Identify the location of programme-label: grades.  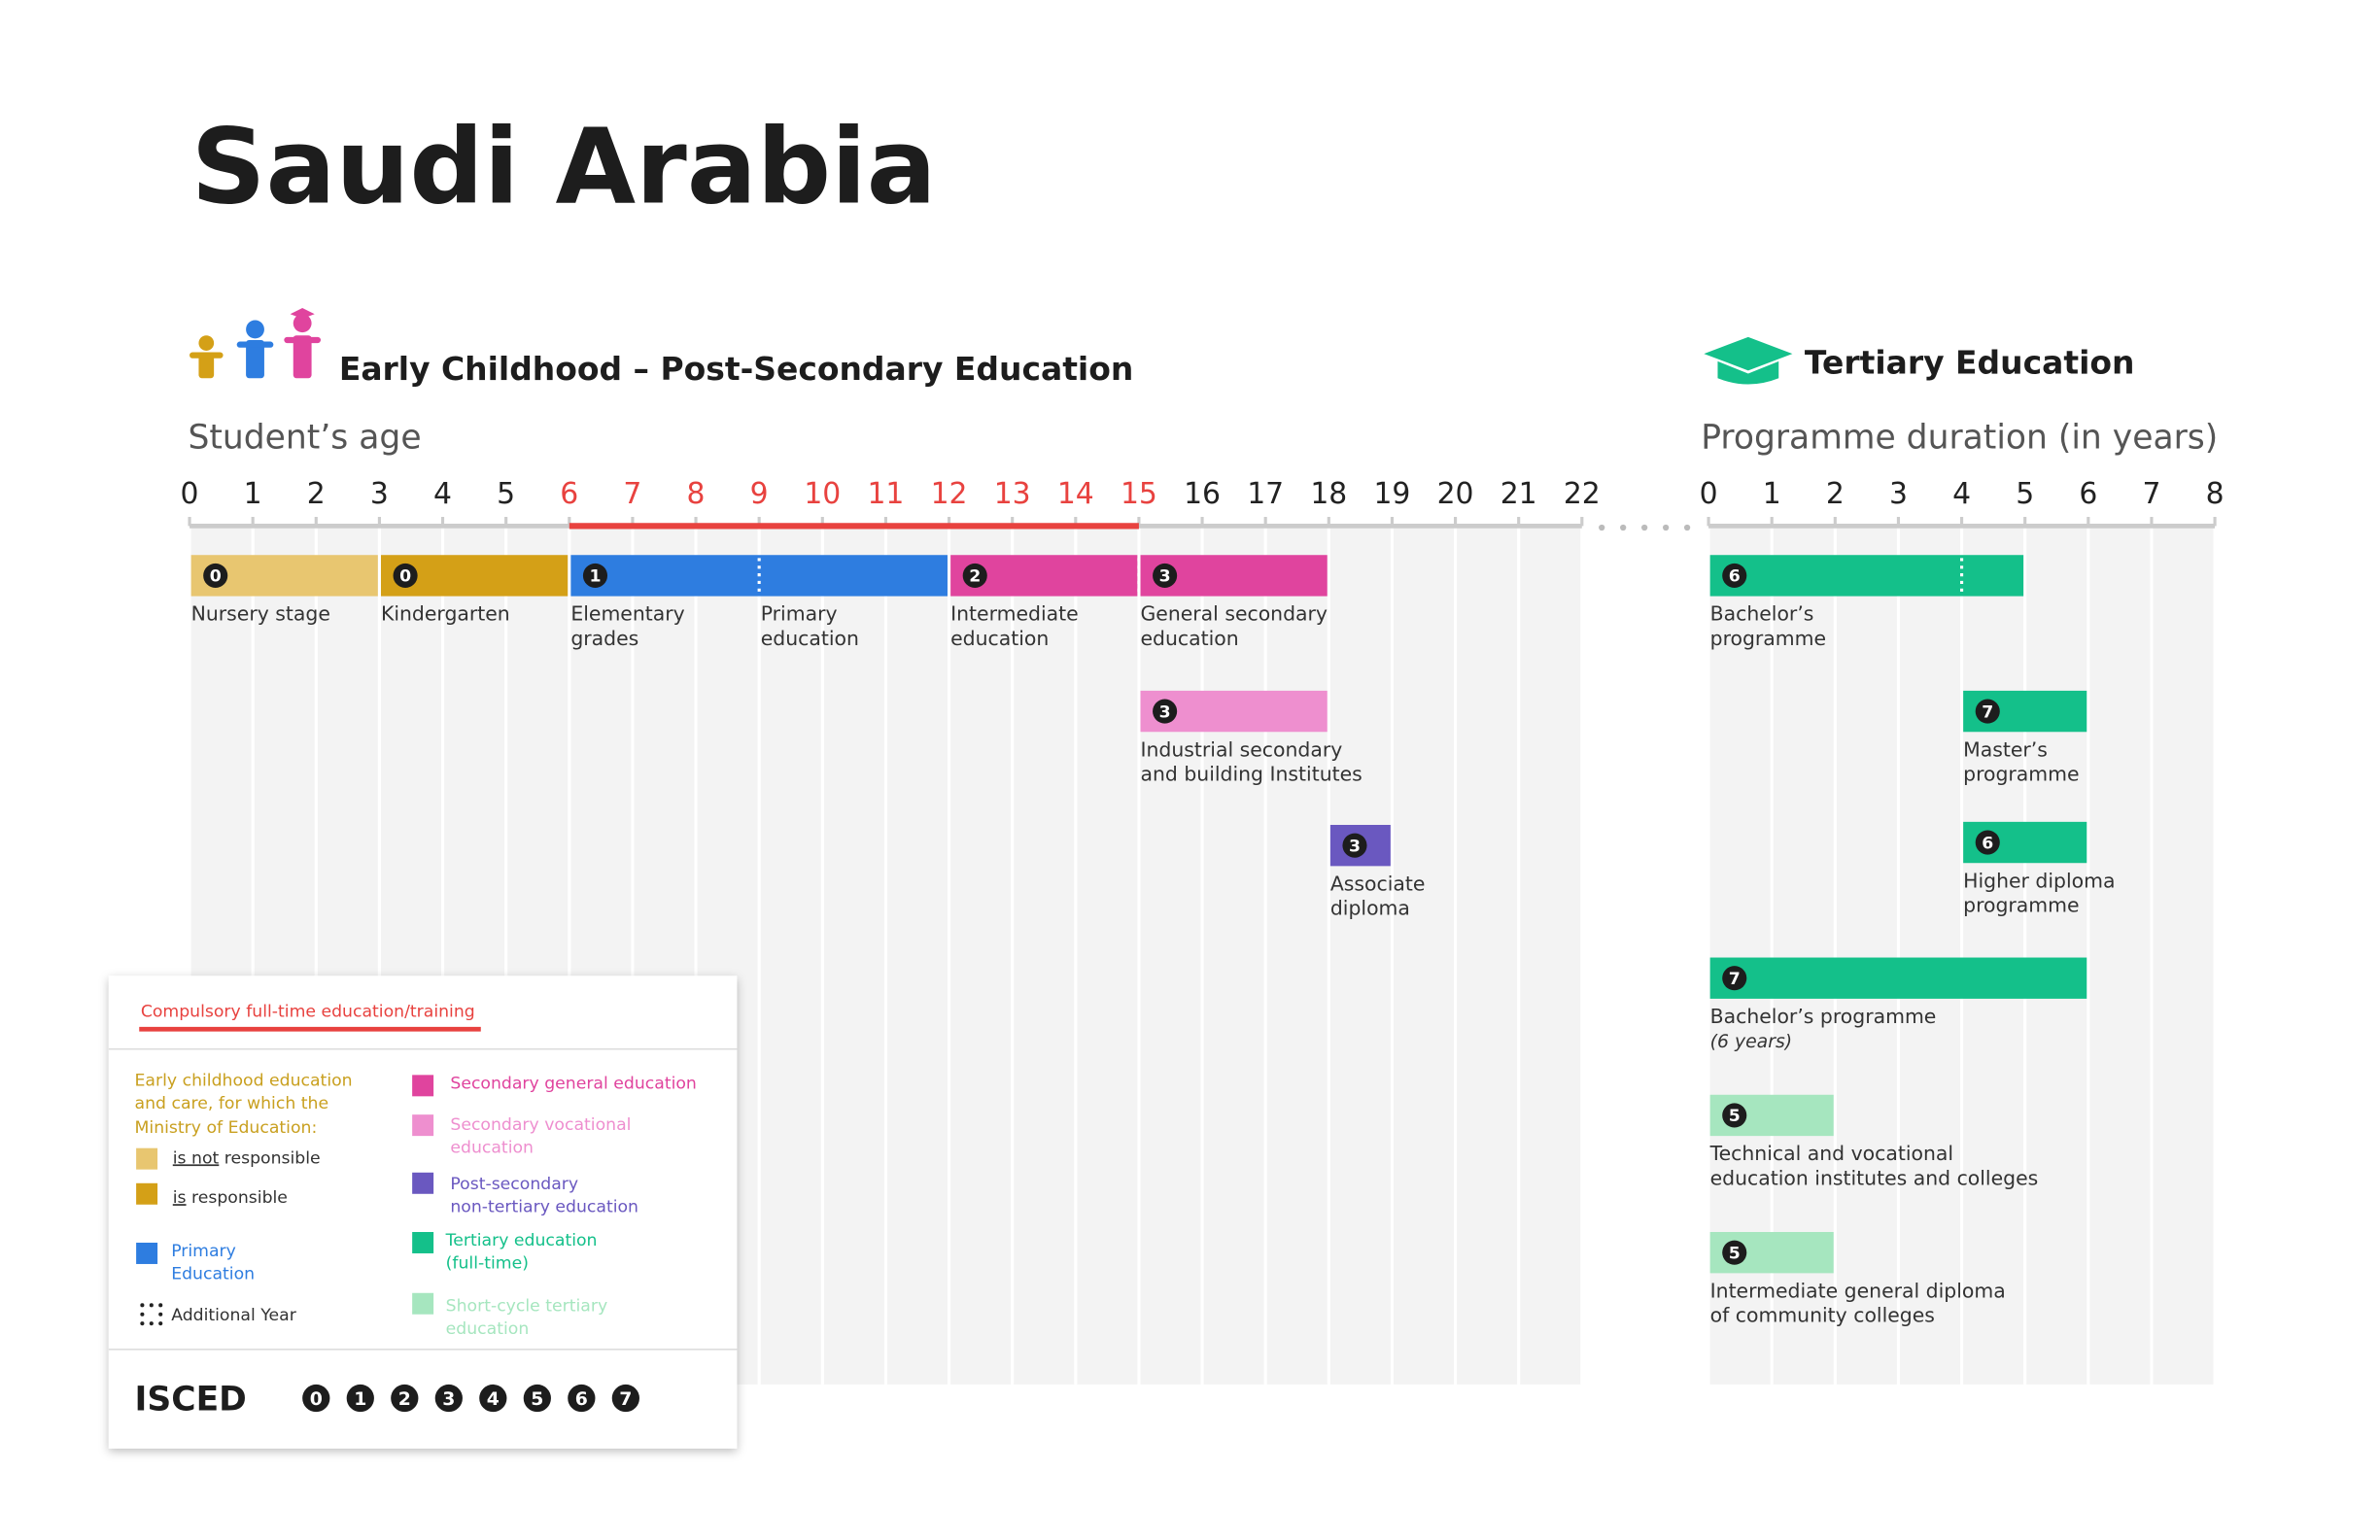
(604, 638).